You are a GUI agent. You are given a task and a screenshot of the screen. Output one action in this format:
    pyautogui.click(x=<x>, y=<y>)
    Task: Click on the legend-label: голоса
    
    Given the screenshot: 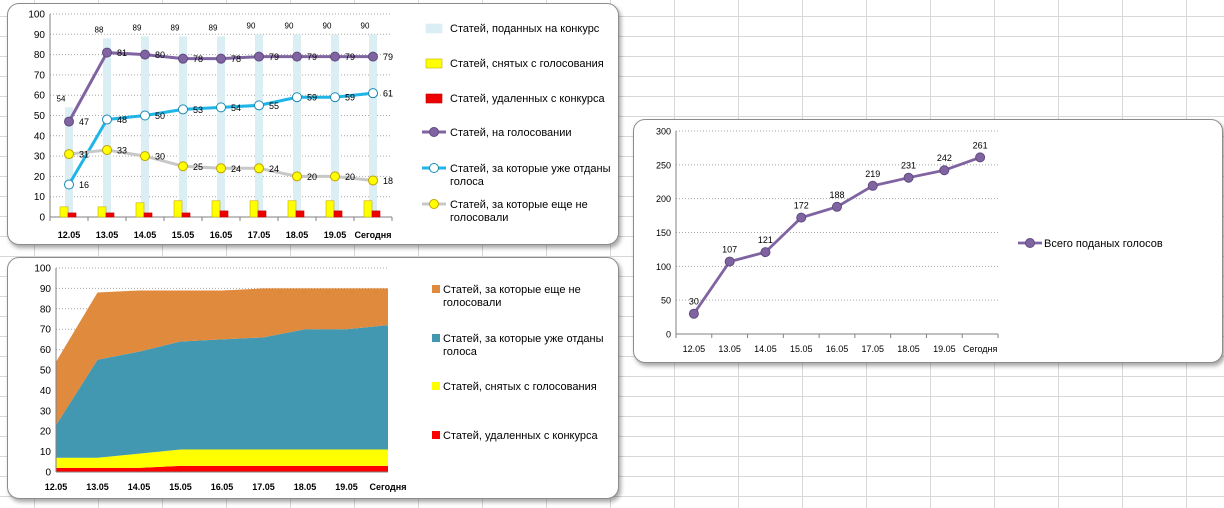 What is the action you would take?
    pyautogui.click(x=460, y=352)
    